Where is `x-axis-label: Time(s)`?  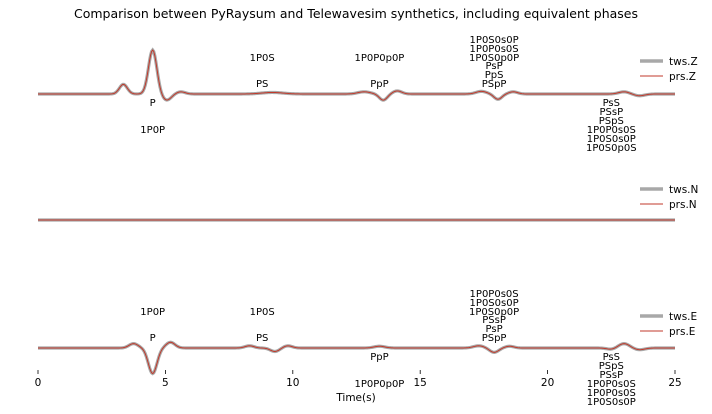
x-axis-label: Time(s) is located at coordinates (355, 398).